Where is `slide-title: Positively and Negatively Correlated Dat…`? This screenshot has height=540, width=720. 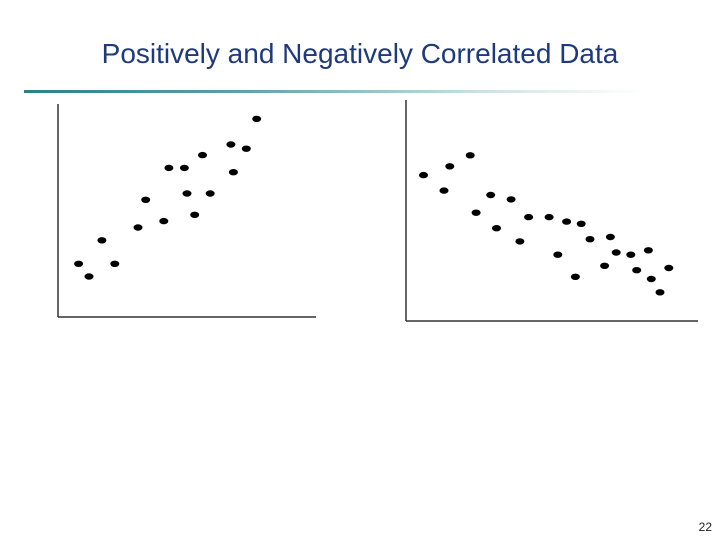 slide-title: Positively and Negatively Correlated Dat… is located at coordinates (360, 53).